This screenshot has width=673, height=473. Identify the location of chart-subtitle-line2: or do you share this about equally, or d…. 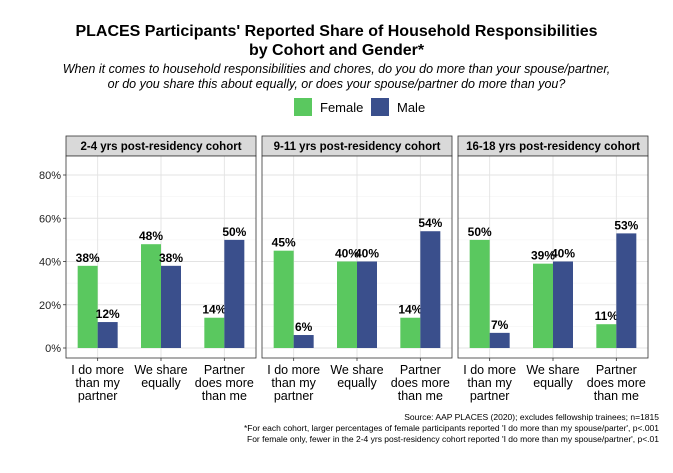
(336, 84).